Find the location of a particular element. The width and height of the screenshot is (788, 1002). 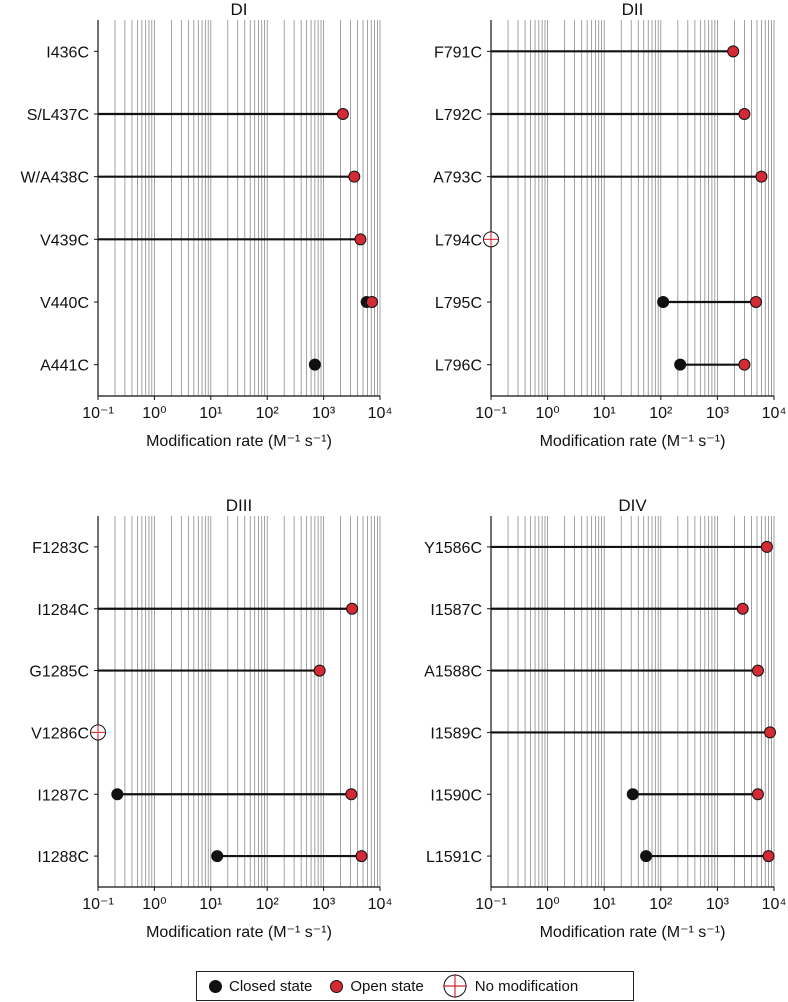

legend: Closed state Open state No modification is located at coordinates (415, 986).